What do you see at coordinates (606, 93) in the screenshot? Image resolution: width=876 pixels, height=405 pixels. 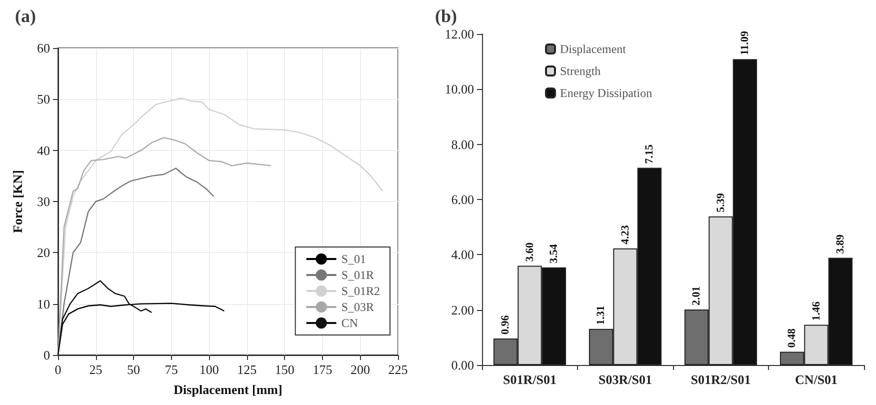 I see `legend-label: Energy Dissipation` at bounding box center [606, 93].